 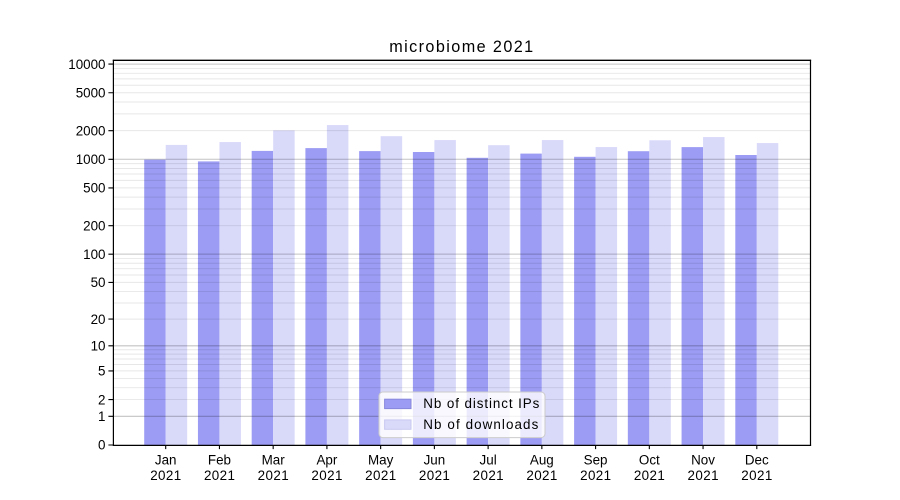 I want to click on svg-text: Apr, so click(x=326, y=460).